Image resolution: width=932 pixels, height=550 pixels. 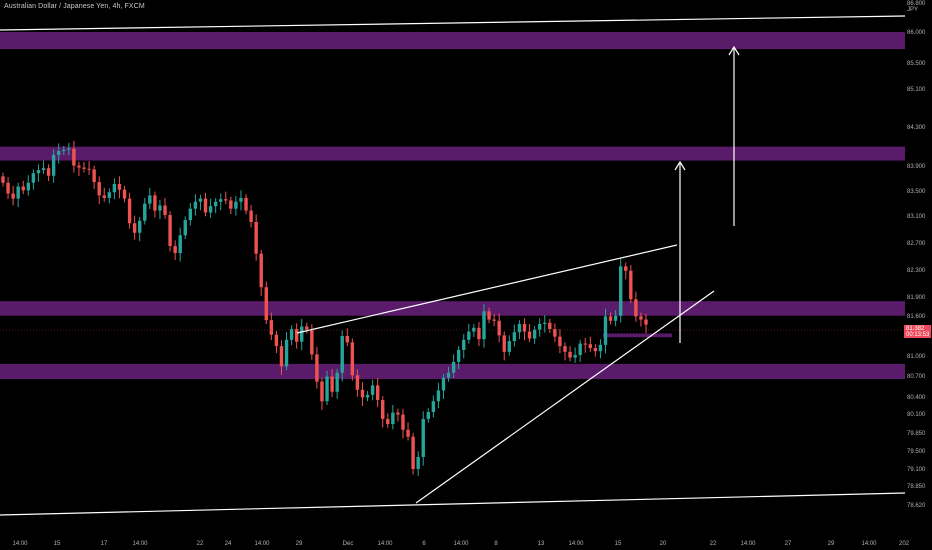 I want to click on price-tick-10: 81.900, so click(x=916, y=298).